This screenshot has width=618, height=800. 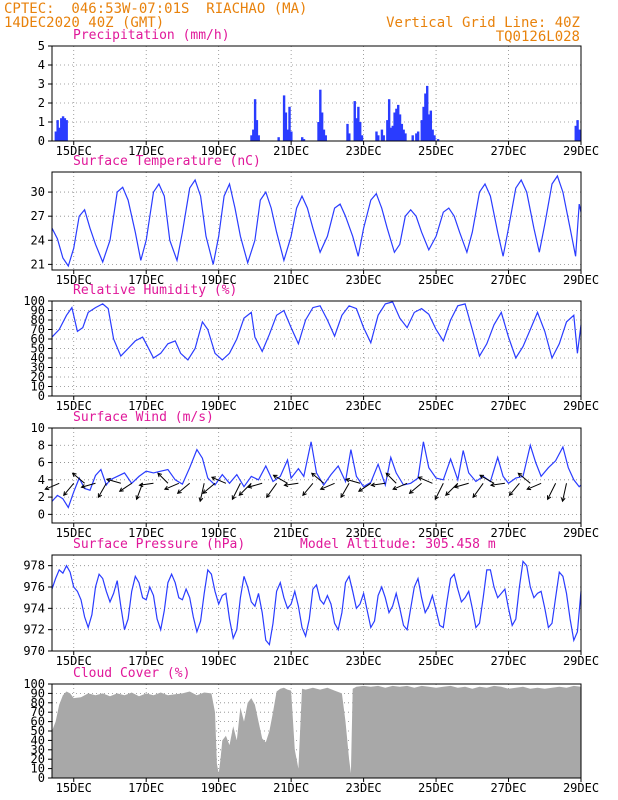 I want to click on wind-xtick-label: 25DEC, so click(x=436, y=533).